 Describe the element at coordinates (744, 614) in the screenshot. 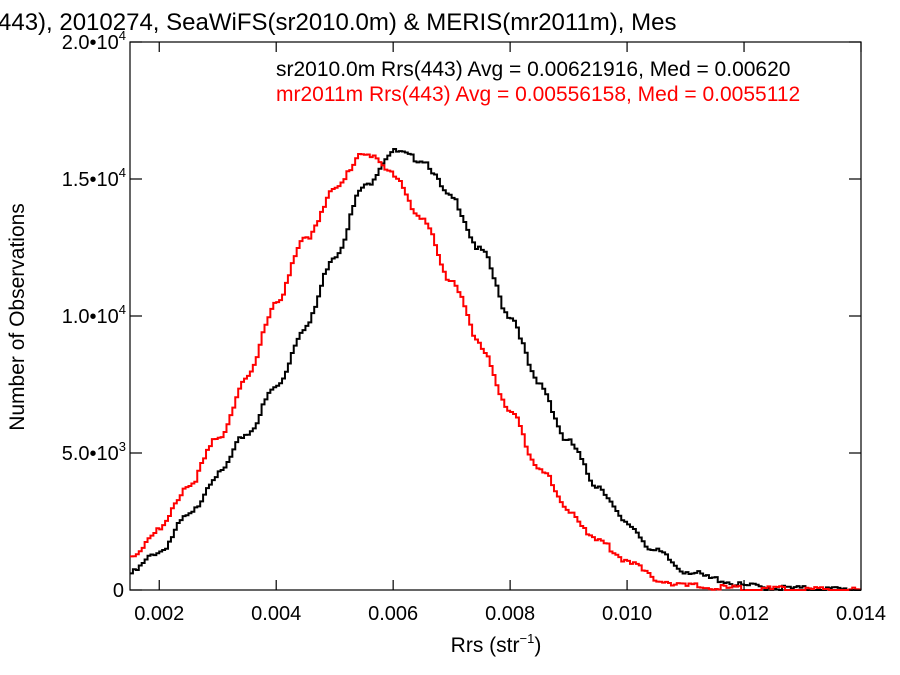

I see `x-tick-label-5: 0.012` at that location.